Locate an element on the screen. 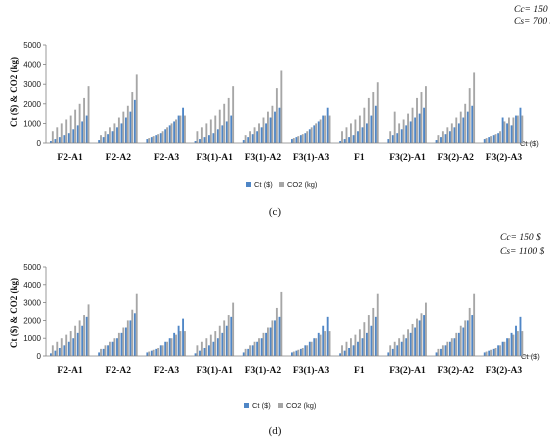 The height and width of the screenshot is (441, 550). legend: Ct ($) CO2 (kg) is located at coordinates (280, 405).